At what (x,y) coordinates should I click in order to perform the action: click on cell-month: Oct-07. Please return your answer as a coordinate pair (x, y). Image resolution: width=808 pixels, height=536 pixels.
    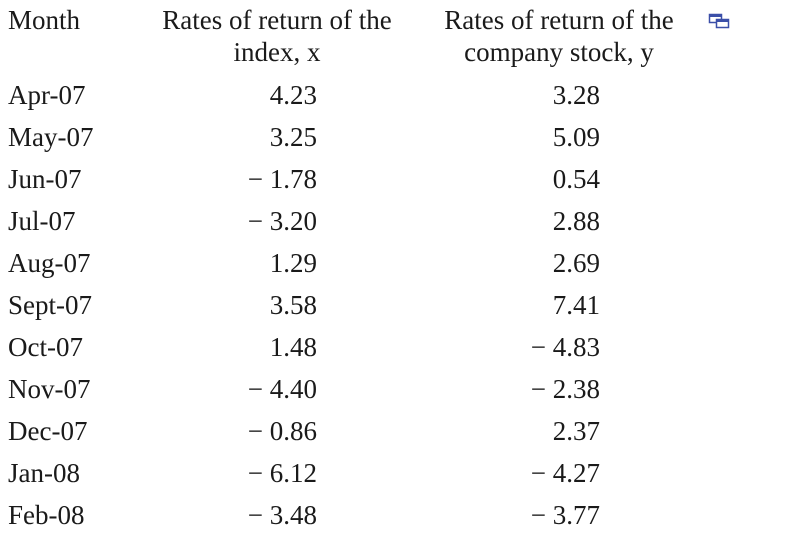
    Looking at the image, I should click on (45, 347).